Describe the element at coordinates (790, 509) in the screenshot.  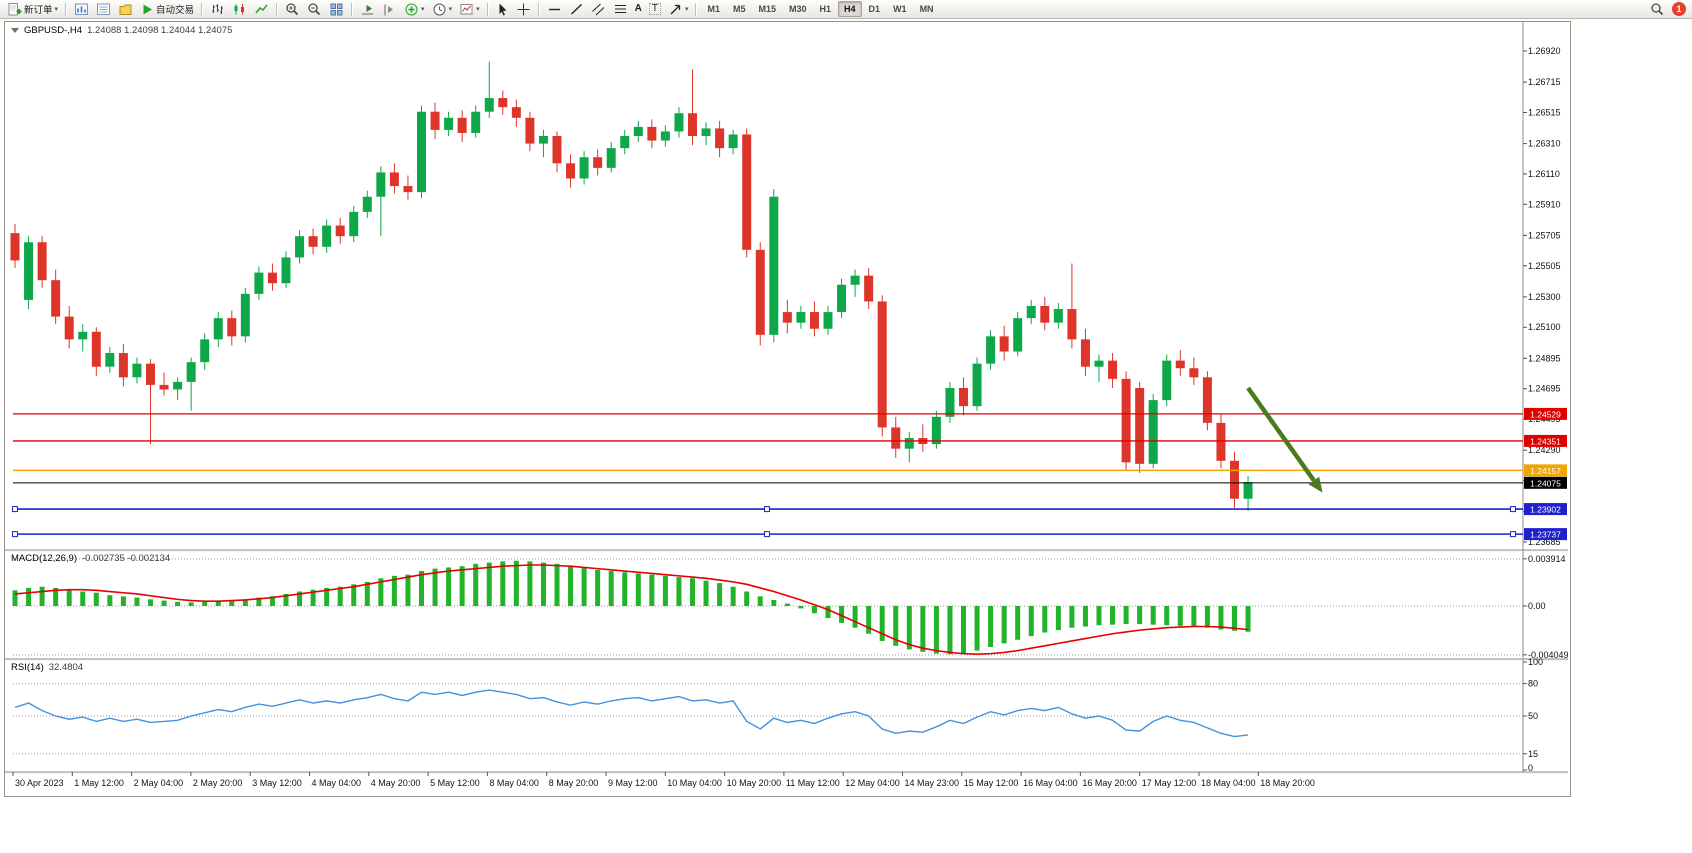
I see `horizontal-line-object: 1.23902` at that location.